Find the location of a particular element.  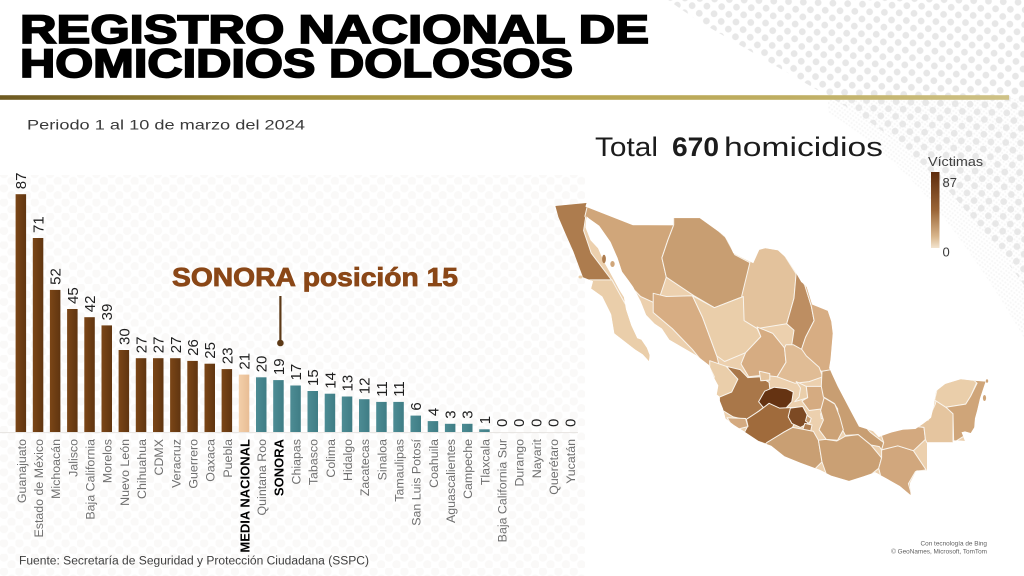

svg-text: Nayarit is located at coordinates (537, 458).